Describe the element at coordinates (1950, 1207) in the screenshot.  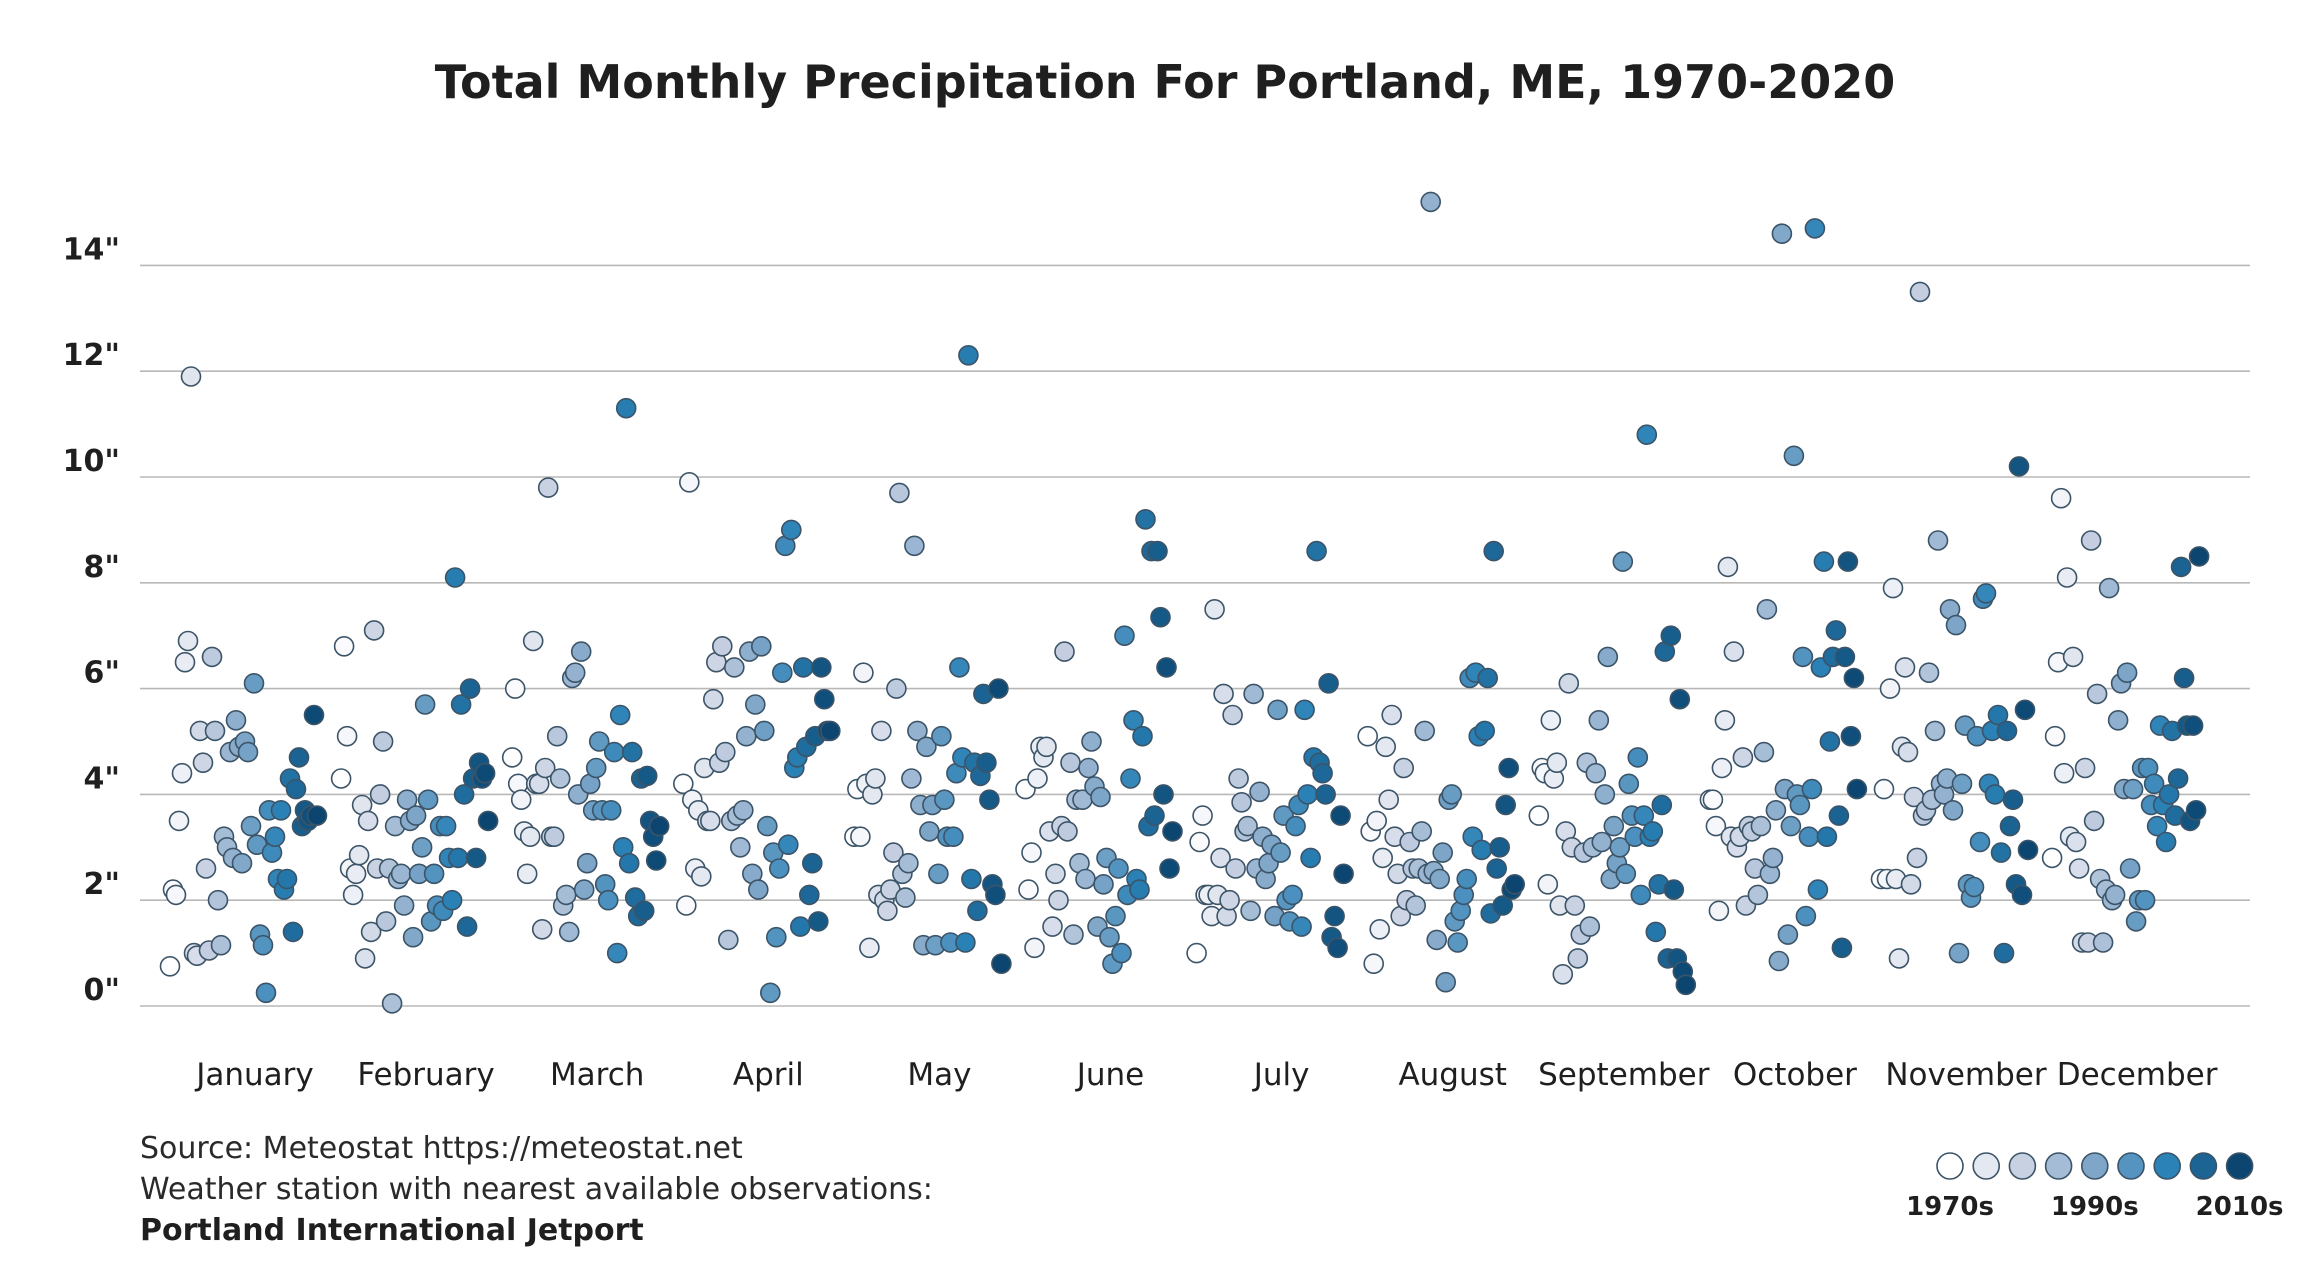
I see `legend-label: 1970s` at that location.